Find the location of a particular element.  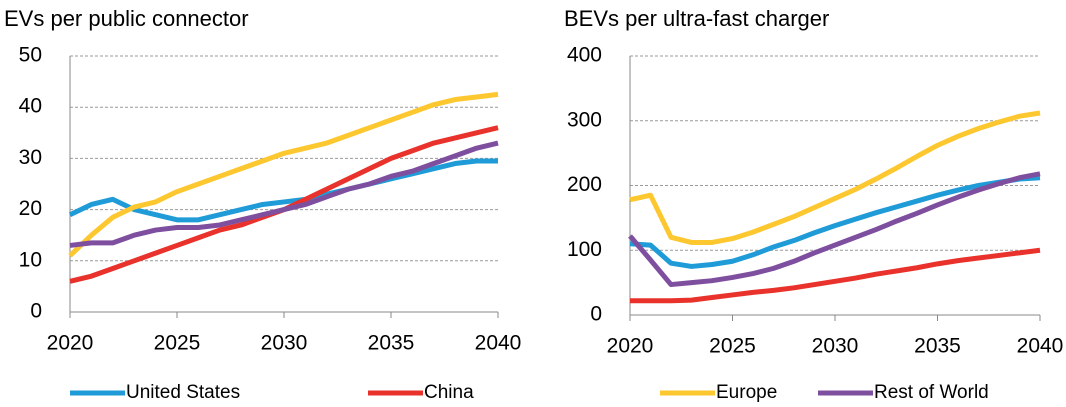

chart-title: BEVs per ultra-fast charger is located at coordinates (696, 18).